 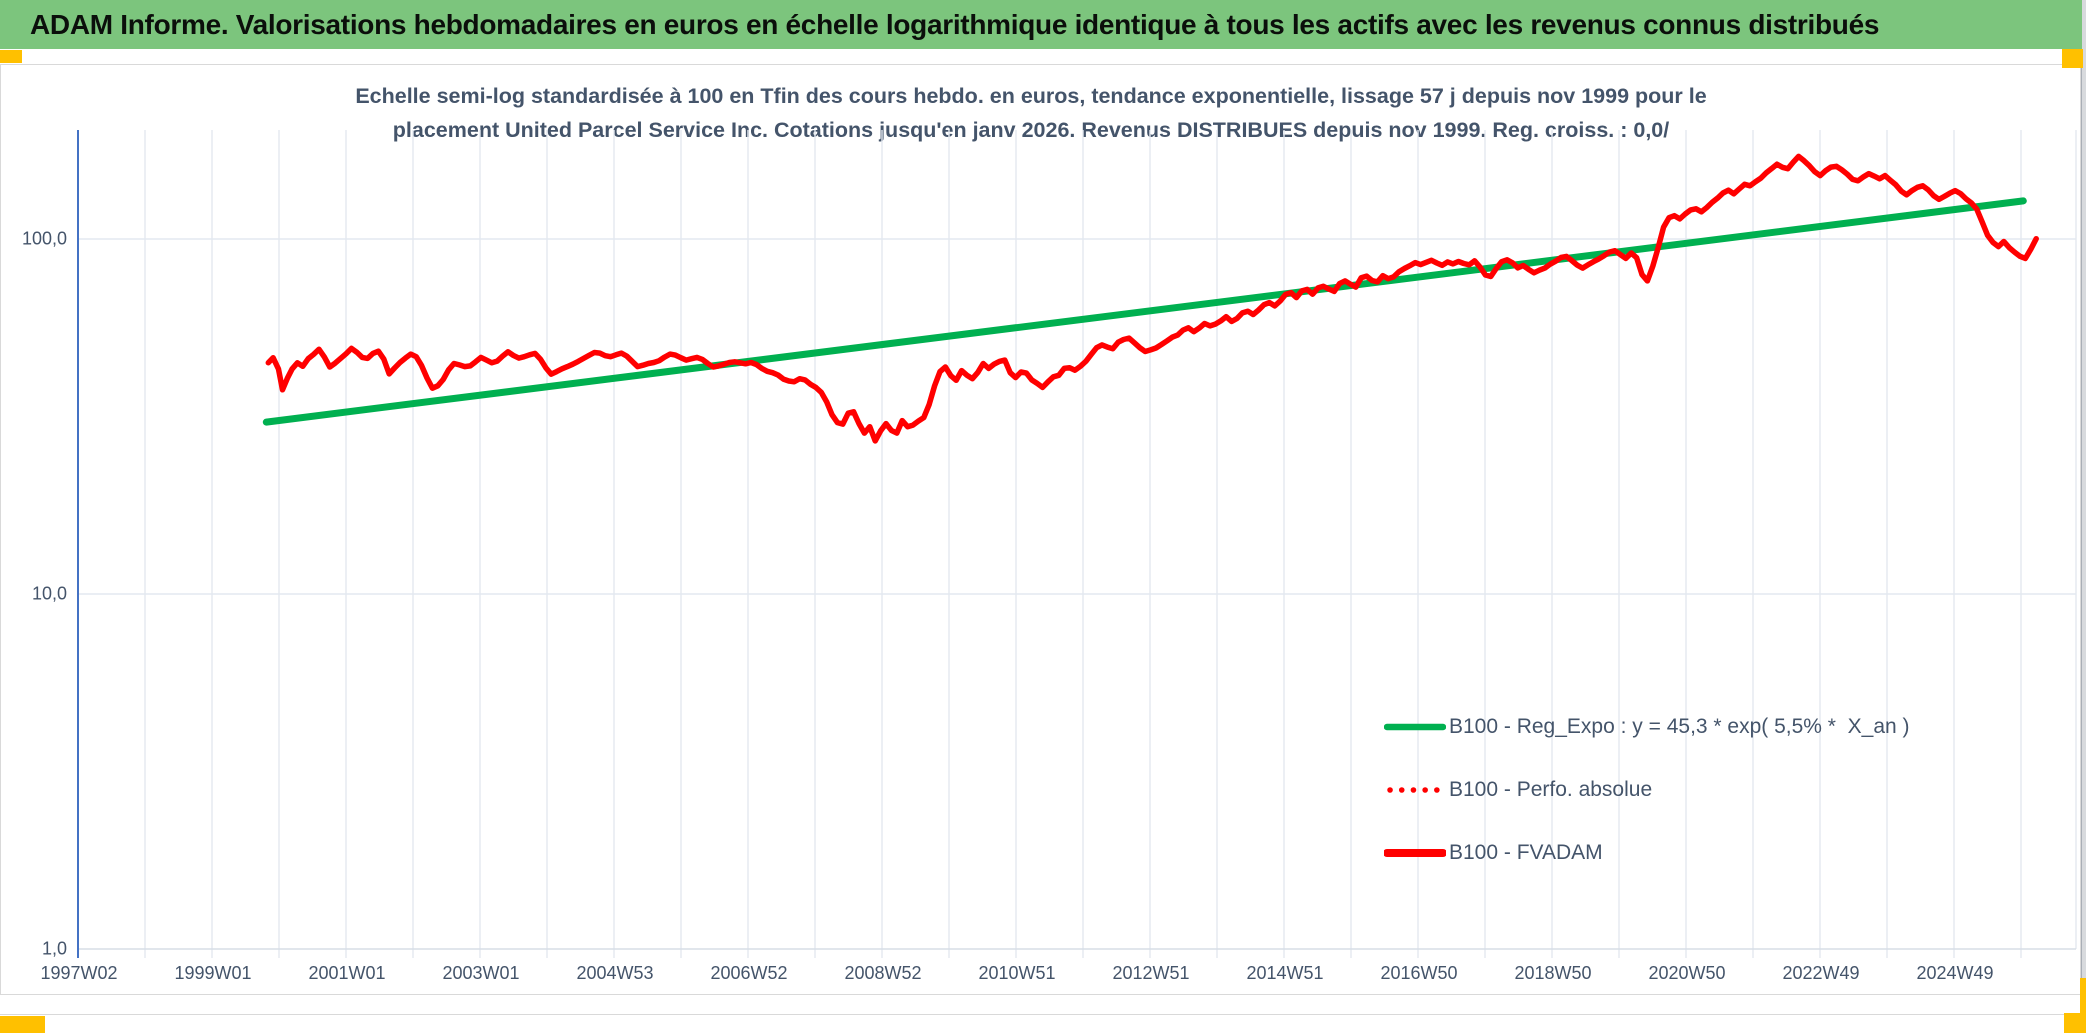 I want to click on x-axis-tick-label: 1999W01, so click(x=213, y=973).